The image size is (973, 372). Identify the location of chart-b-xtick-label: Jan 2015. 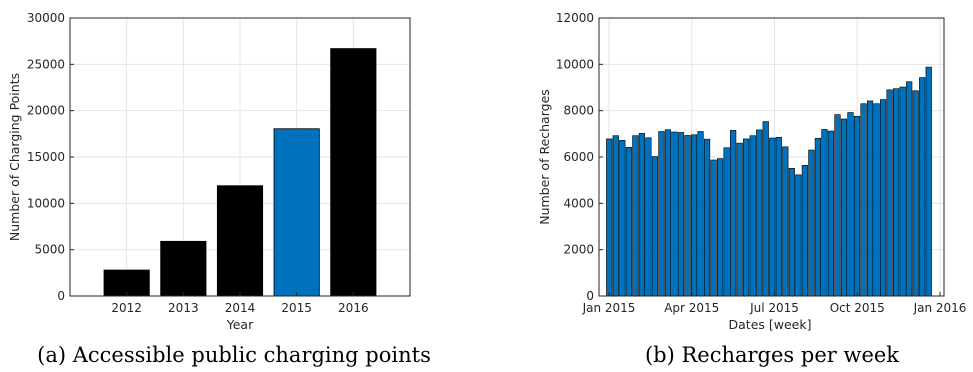
(609, 308).